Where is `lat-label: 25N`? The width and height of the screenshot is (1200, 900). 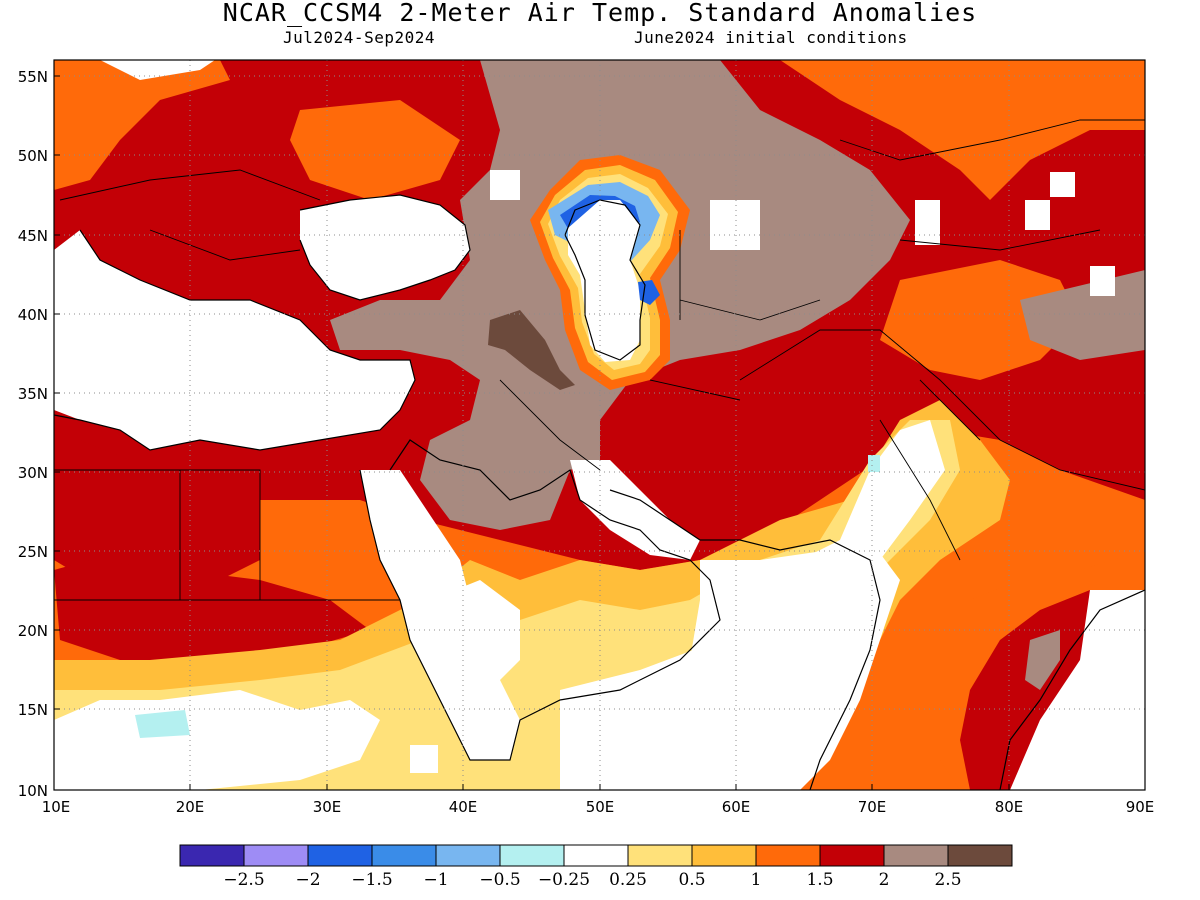
lat-label: 25N is located at coordinates (33, 552).